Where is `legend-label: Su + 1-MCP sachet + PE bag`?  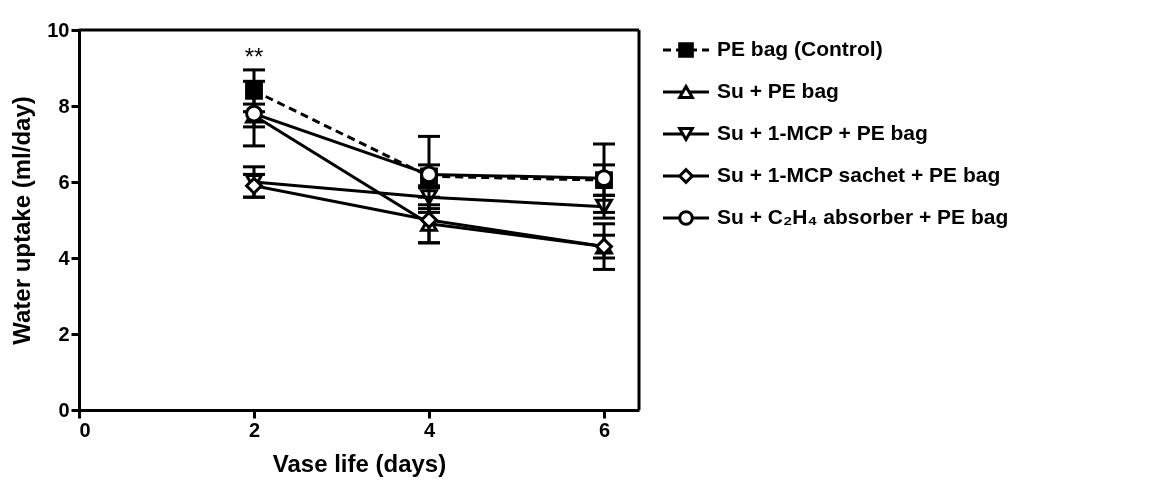
legend-label: Su + 1-MCP sachet + PE bag is located at coordinates (859, 174).